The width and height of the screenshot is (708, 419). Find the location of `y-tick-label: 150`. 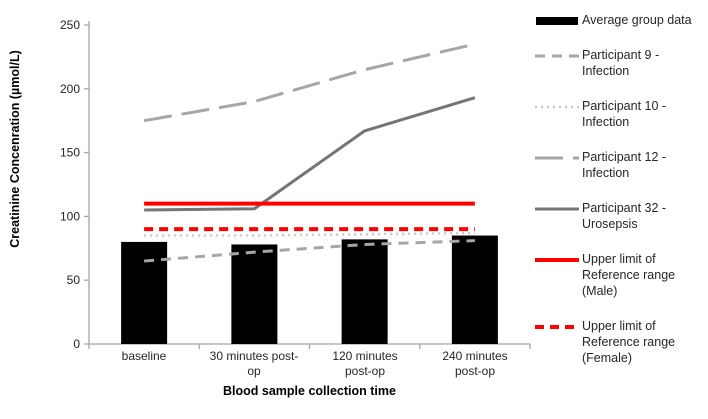

y-tick-label: 150 is located at coordinates (70, 153).